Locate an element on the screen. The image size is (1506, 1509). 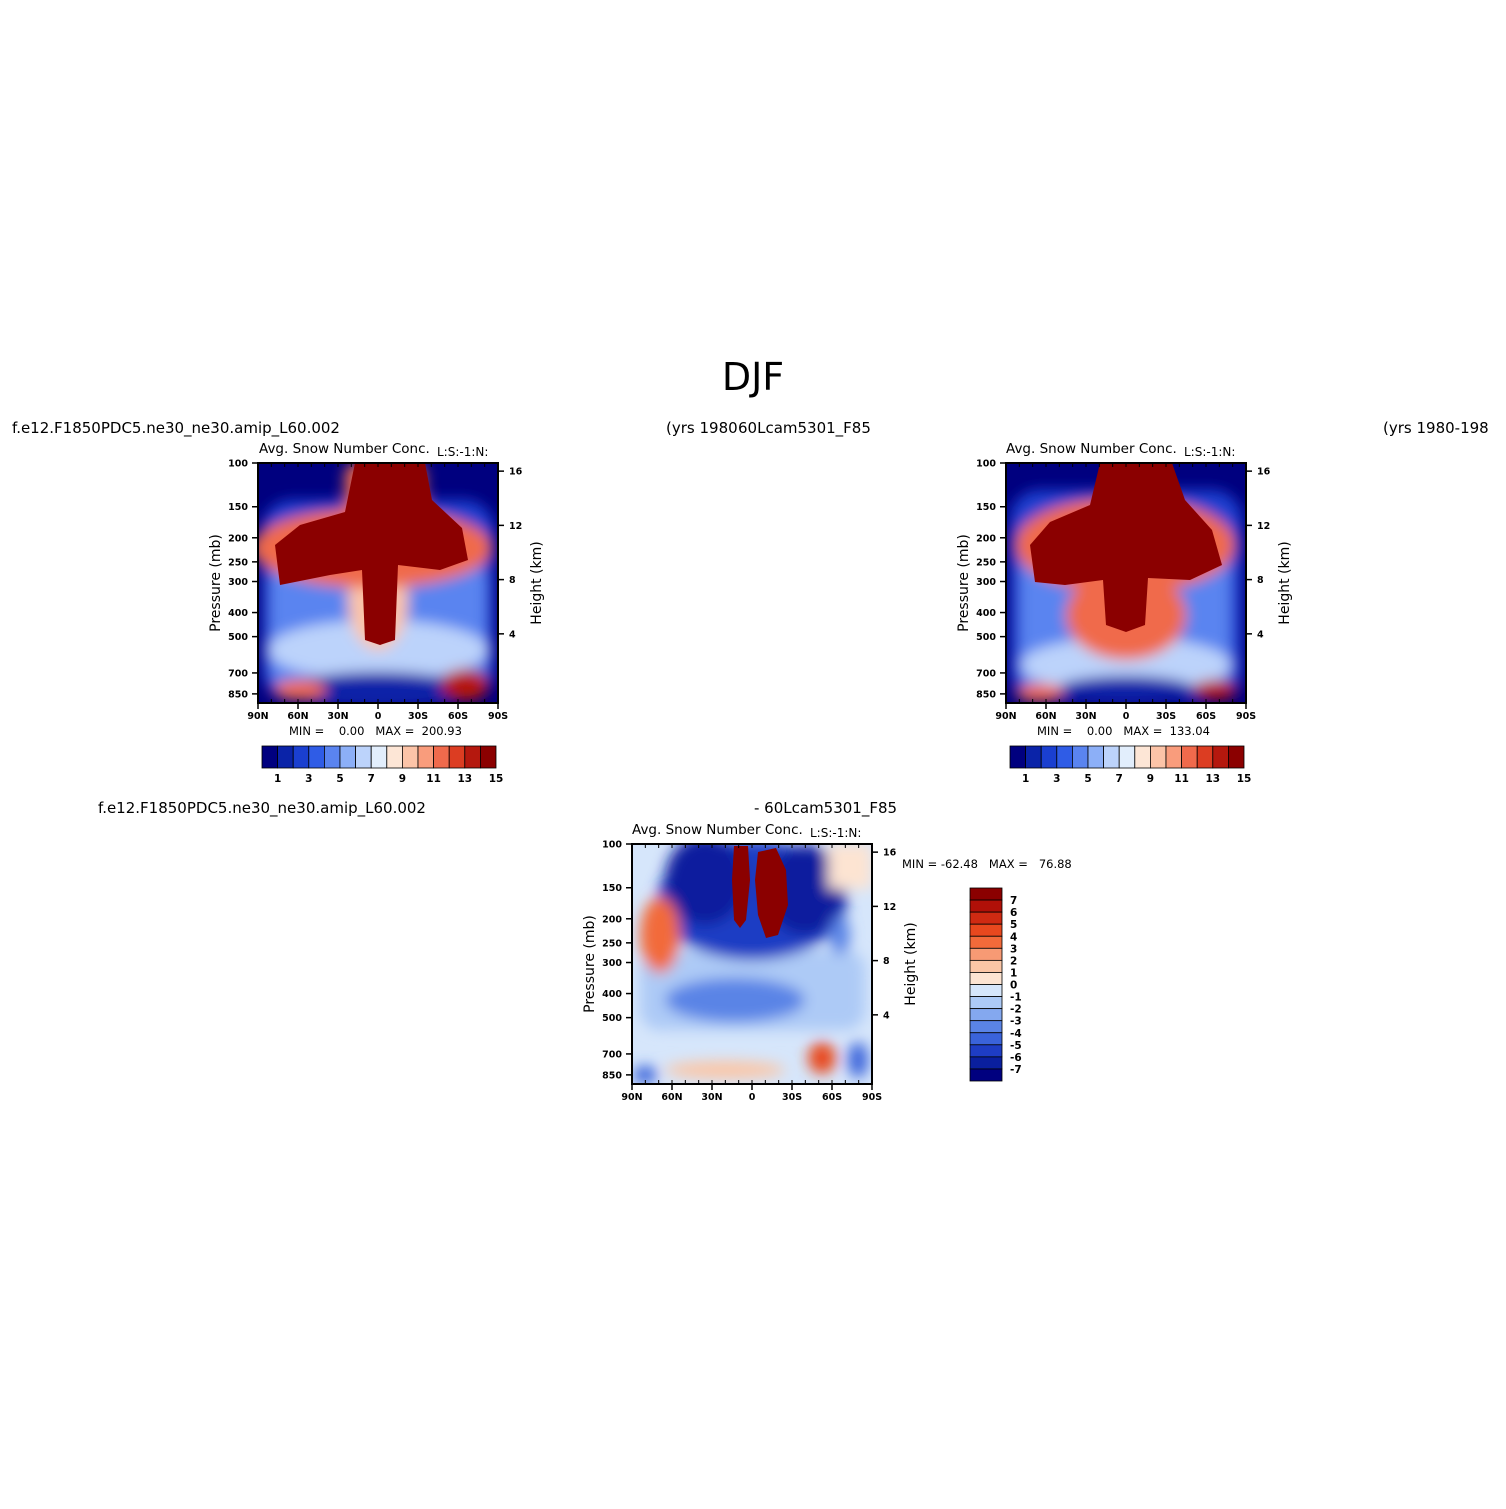
colorbar-label: 11 is located at coordinates (1181, 779).